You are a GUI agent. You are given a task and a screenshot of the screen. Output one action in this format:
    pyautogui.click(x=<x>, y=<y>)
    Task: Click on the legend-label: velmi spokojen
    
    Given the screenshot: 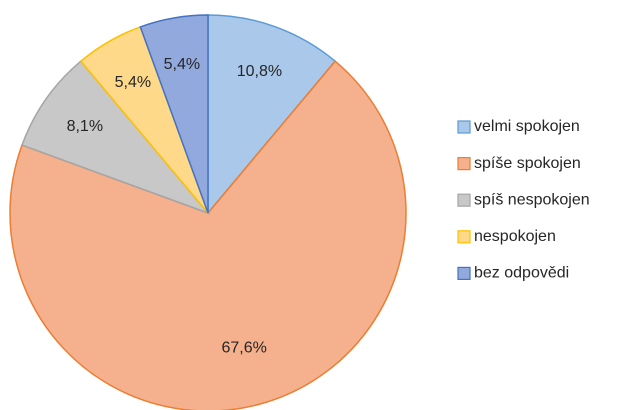 What is the action you would take?
    pyautogui.click(x=527, y=126)
    